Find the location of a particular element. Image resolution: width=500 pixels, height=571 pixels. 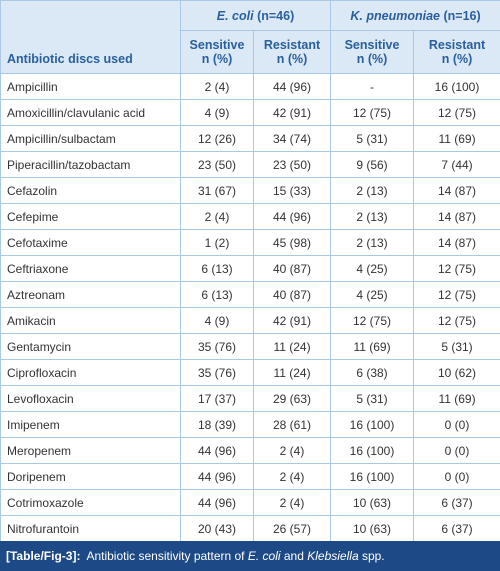

value-cell: 28 (61) is located at coordinates (292, 424).